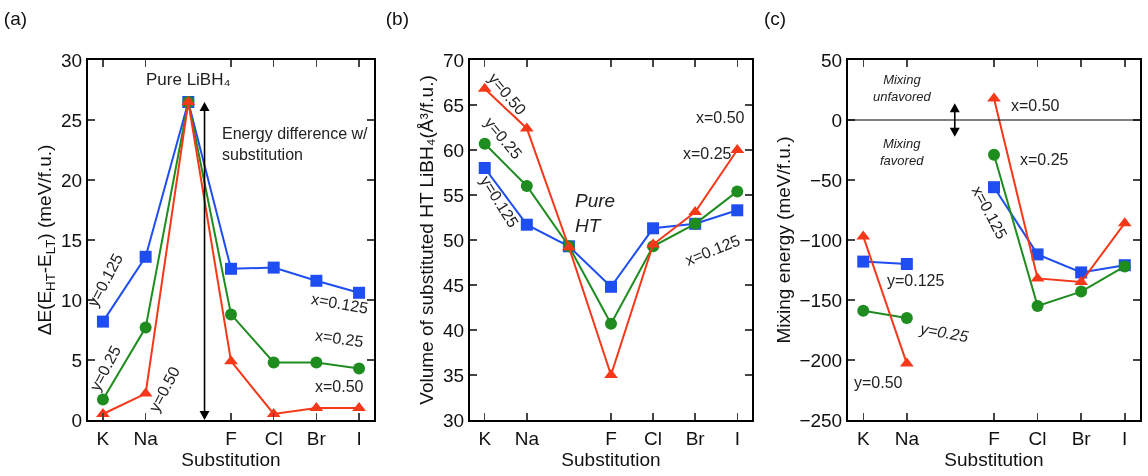 The width and height of the screenshot is (1148, 476). I want to click on y-tick-label: 5, so click(77, 360).